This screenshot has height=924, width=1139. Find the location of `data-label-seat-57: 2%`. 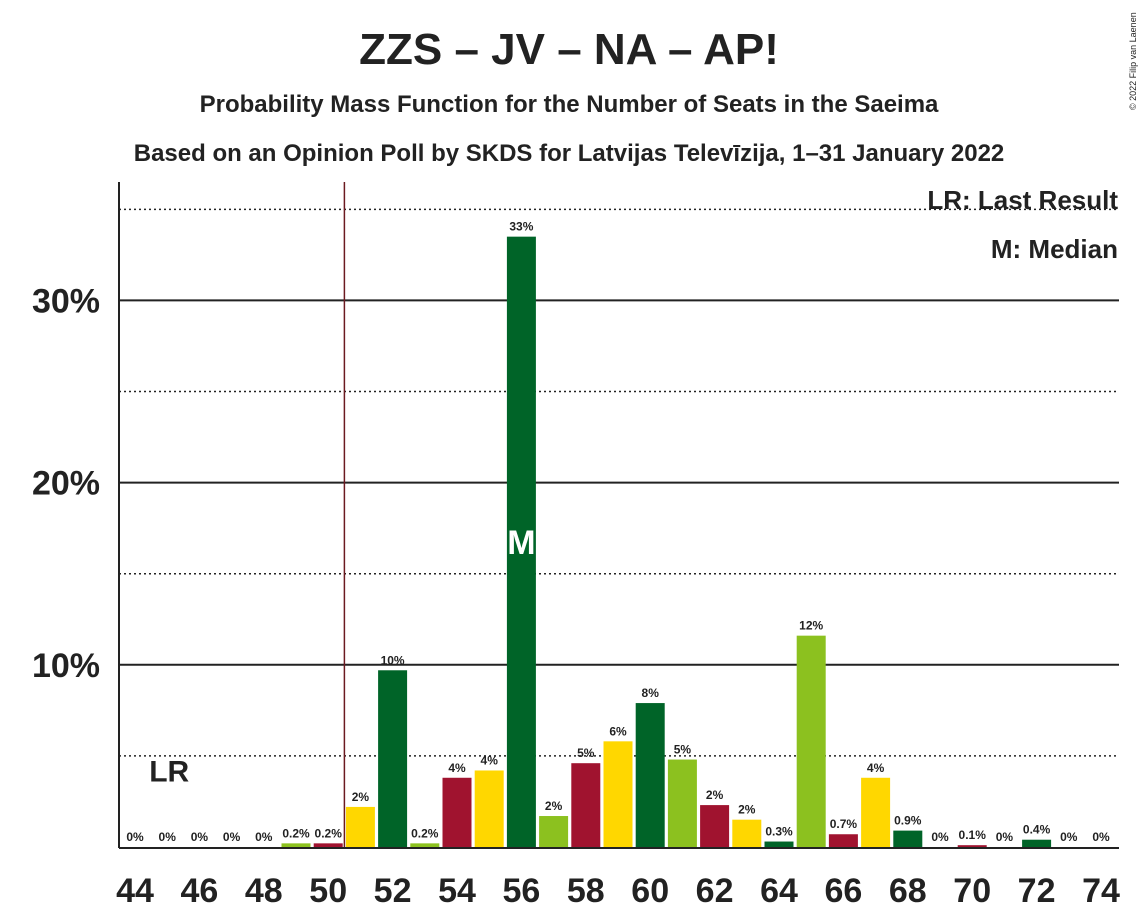

data-label-seat-57: 2% is located at coordinates (554, 806).